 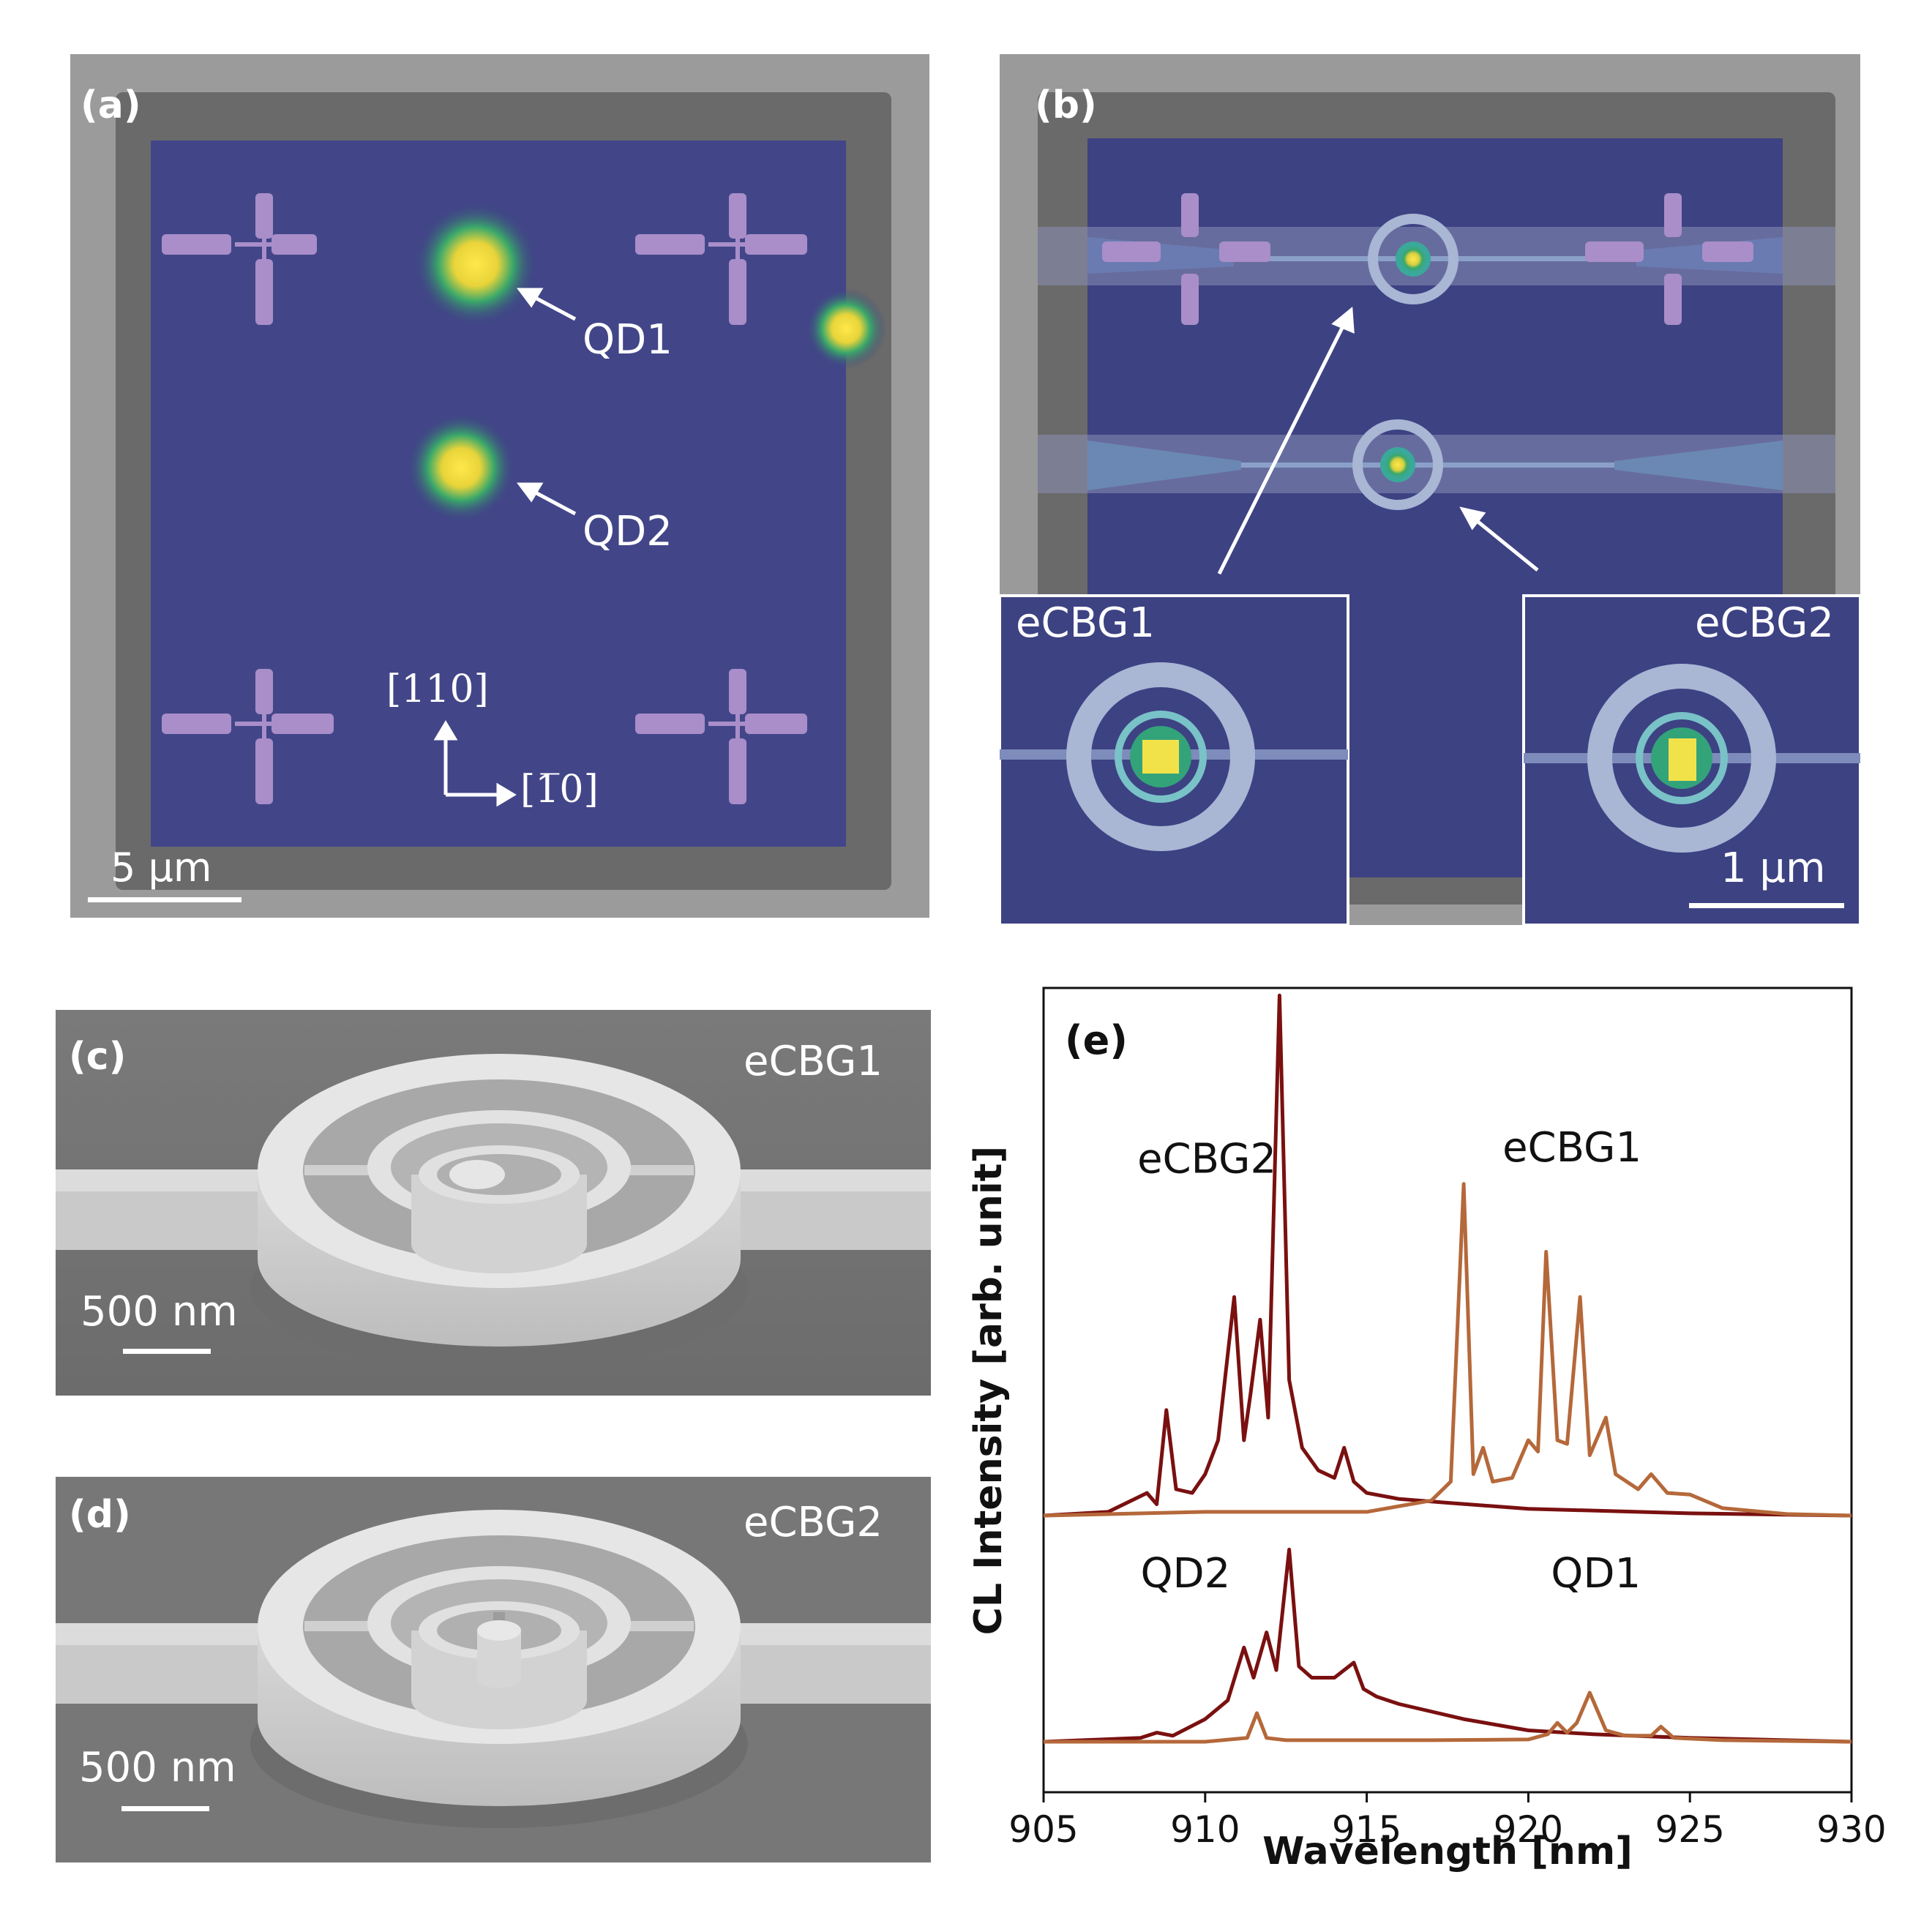 What do you see at coordinates (161, 868) in the screenshot?
I see `scale-bar-a-label: 5 μm` at bounding box center [161, 868].